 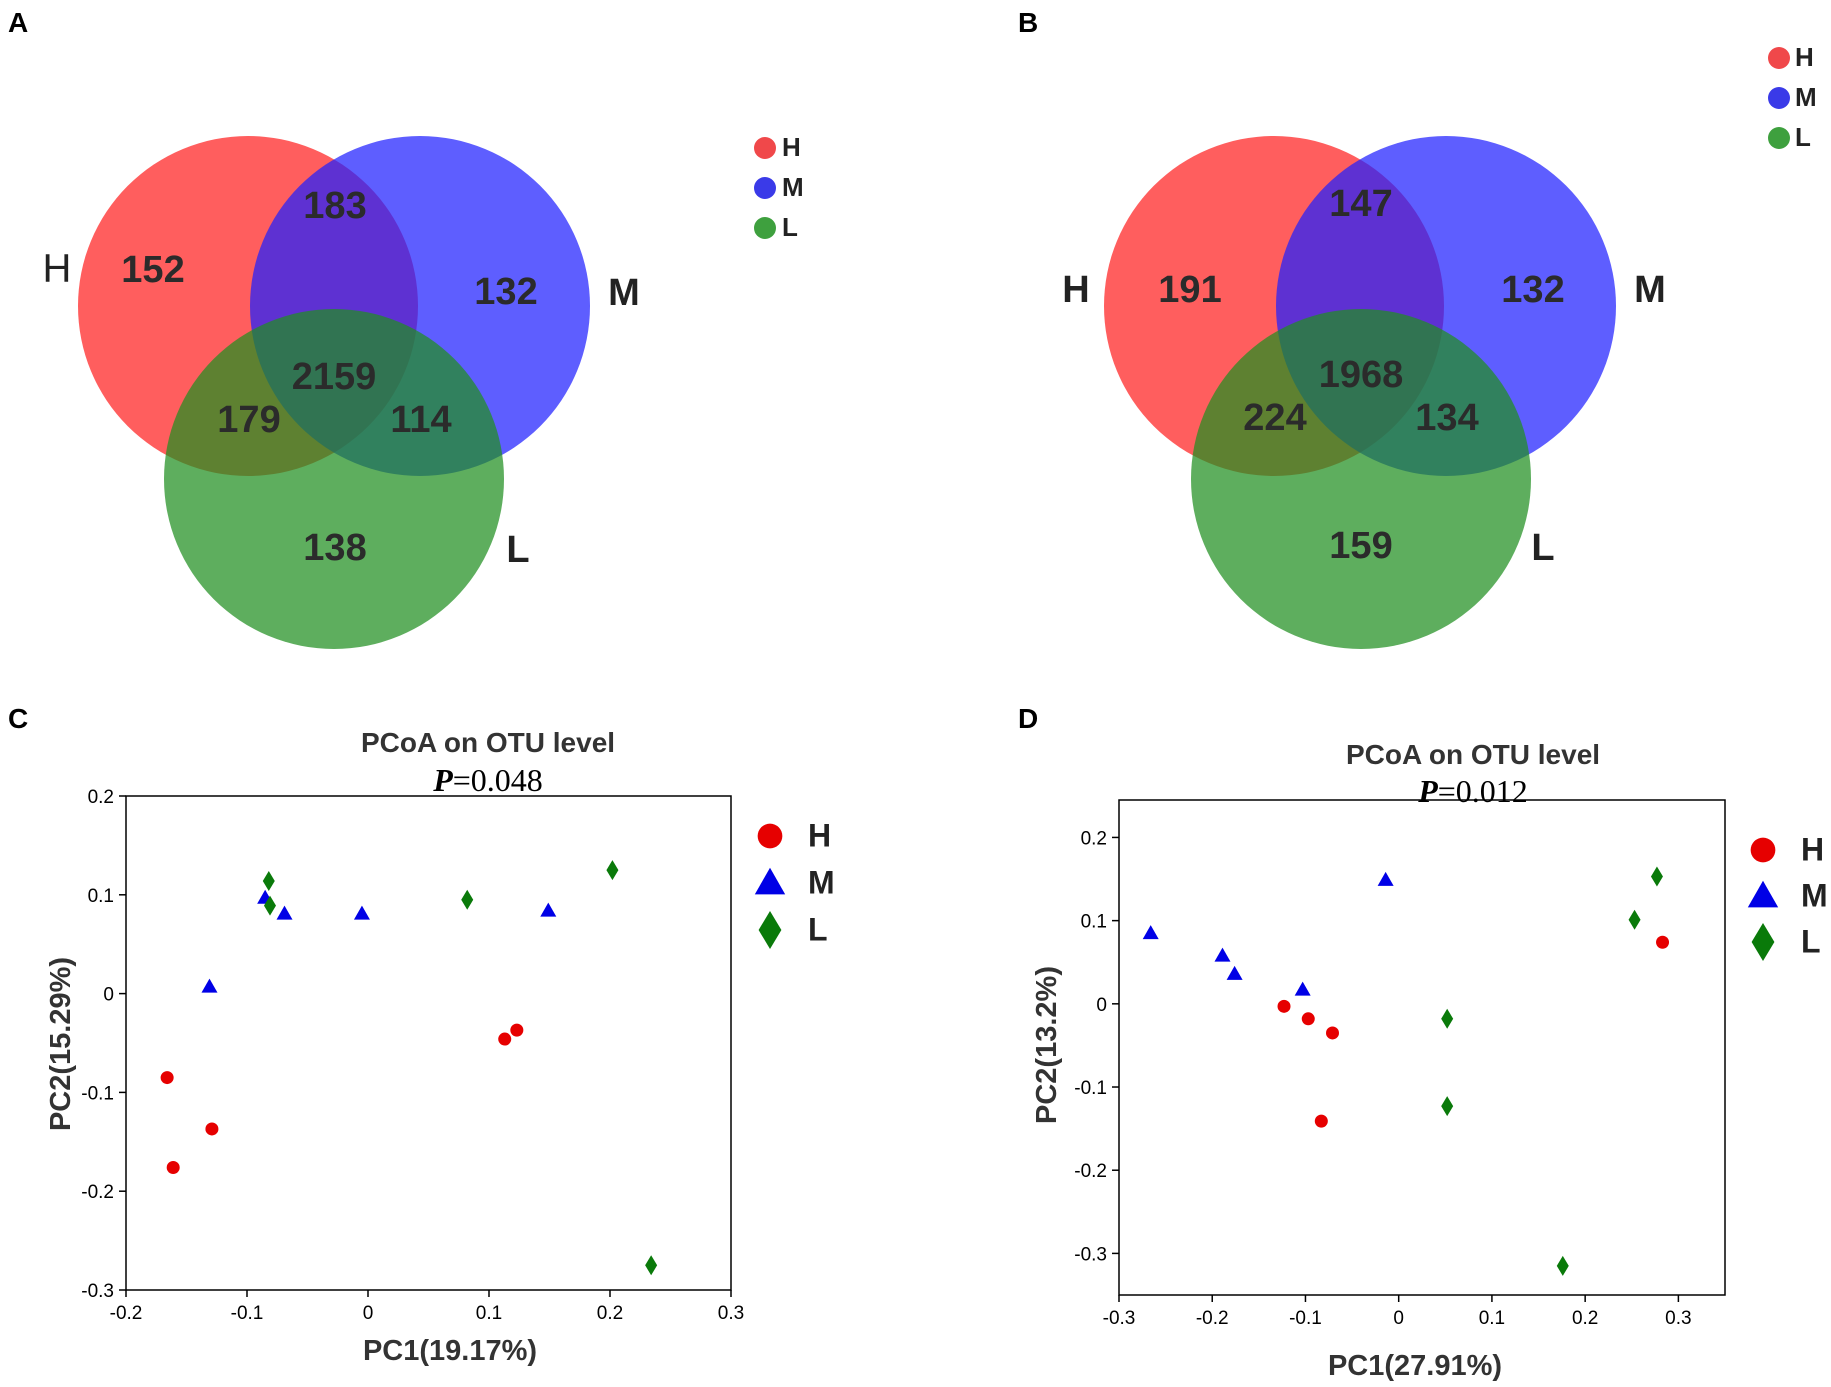 I want to click on chart-c-subtitle-p: P, so click(x=442, y=780).